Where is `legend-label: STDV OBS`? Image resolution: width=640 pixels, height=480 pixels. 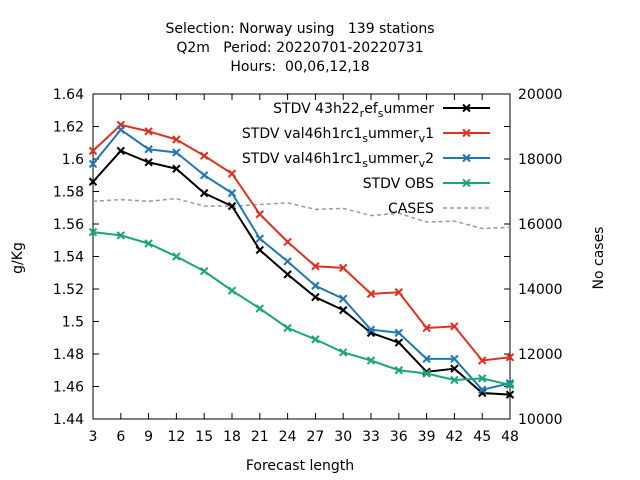 legend-label: STDV OBS is located at coordinates (398, 184).